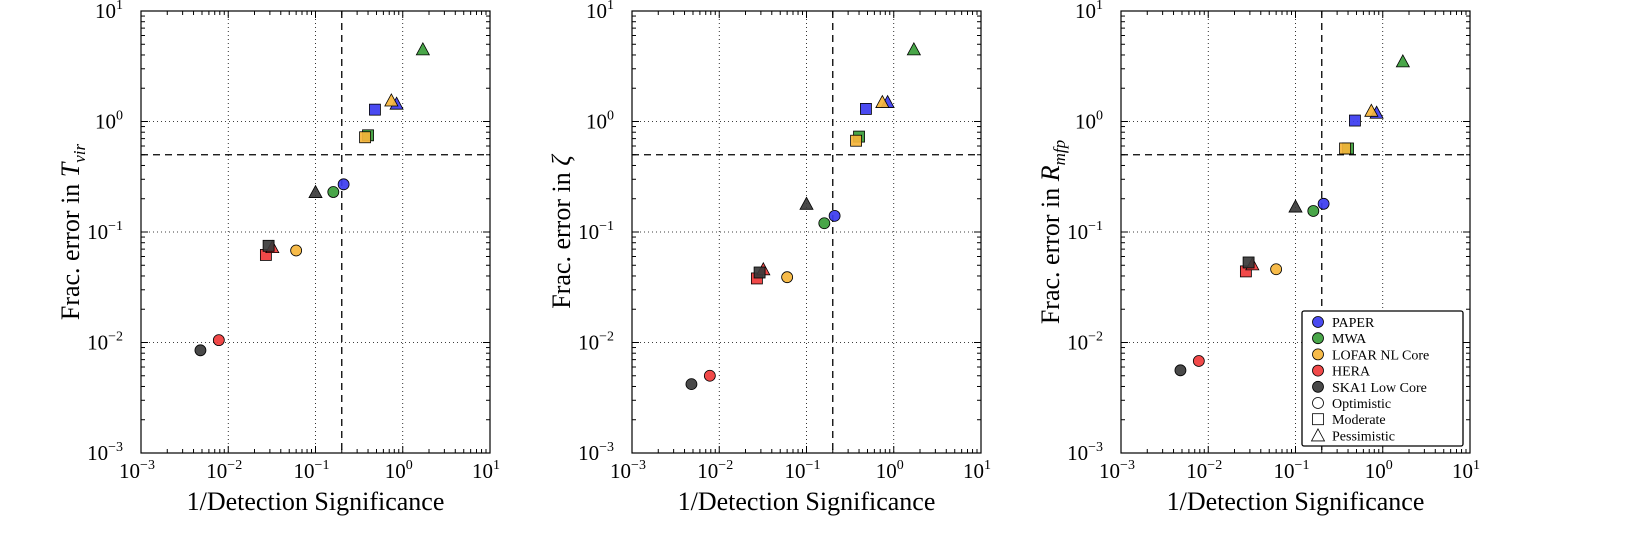 Image resolution: width=1644 pixels, height=551 pixels. What do you see at coordinates (1349, 339) in the screenshot?
I see `legend-label: MWA` at bounding box center [1349, 339].